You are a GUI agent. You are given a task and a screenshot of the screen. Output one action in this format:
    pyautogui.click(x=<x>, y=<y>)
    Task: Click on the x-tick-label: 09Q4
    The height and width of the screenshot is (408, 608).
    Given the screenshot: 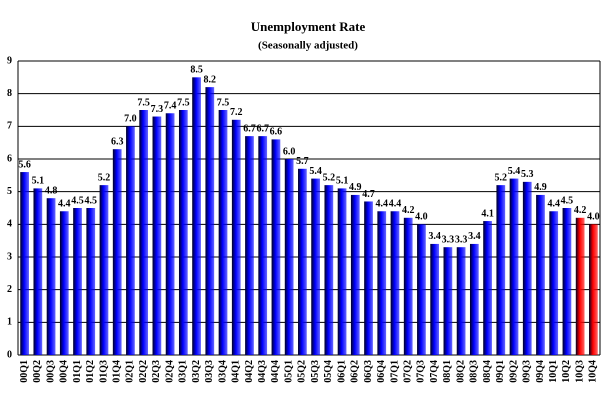 What is the action you would take?
    pyautogui.click(x=540, y=371)
    